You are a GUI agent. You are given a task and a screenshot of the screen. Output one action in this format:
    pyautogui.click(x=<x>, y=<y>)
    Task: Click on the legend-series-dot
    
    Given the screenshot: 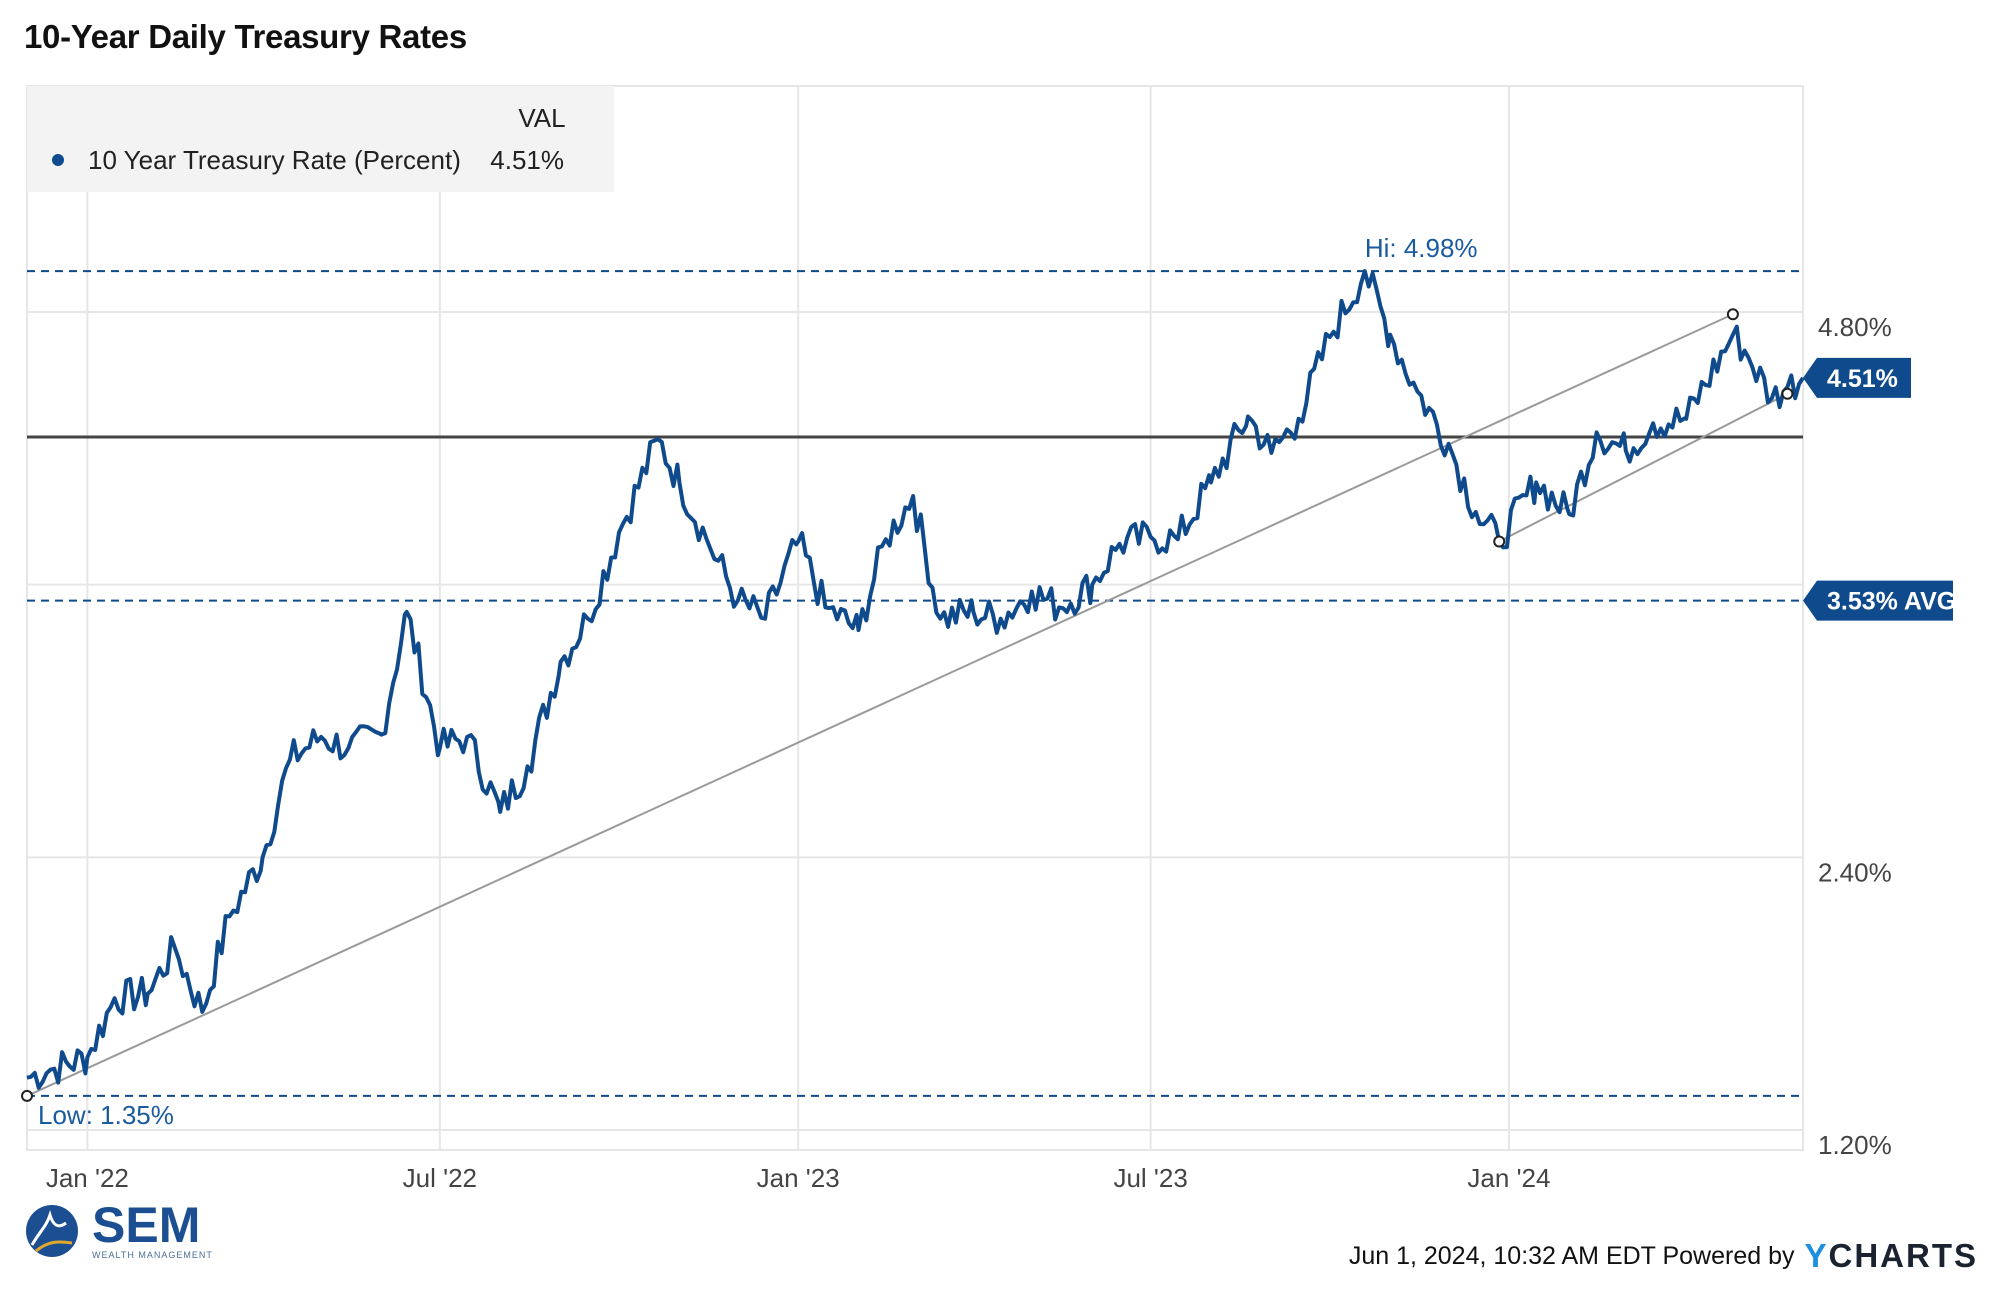 What is the action you would take?
    pyautogui.click(x=58, y=160)
    